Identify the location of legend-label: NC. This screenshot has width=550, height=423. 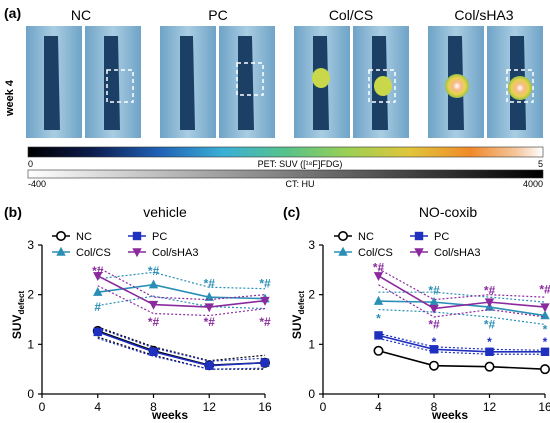
(84, 237).